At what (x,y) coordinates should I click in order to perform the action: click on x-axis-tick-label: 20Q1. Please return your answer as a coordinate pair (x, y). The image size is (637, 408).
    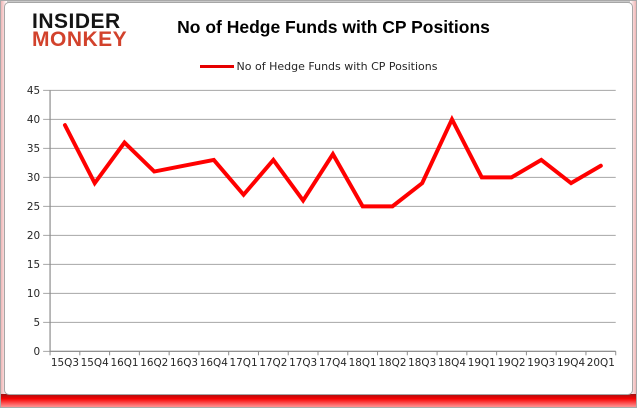
    Looking at the image, I should click on (601, 363).